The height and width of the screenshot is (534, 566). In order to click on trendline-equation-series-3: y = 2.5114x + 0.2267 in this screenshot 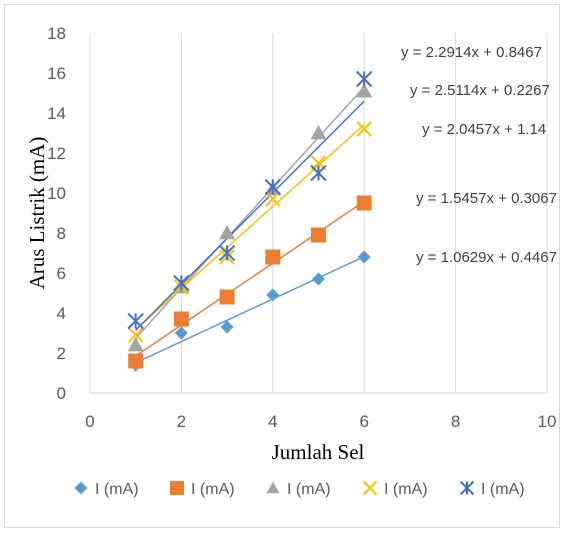, I will do `click(480, 90)`.